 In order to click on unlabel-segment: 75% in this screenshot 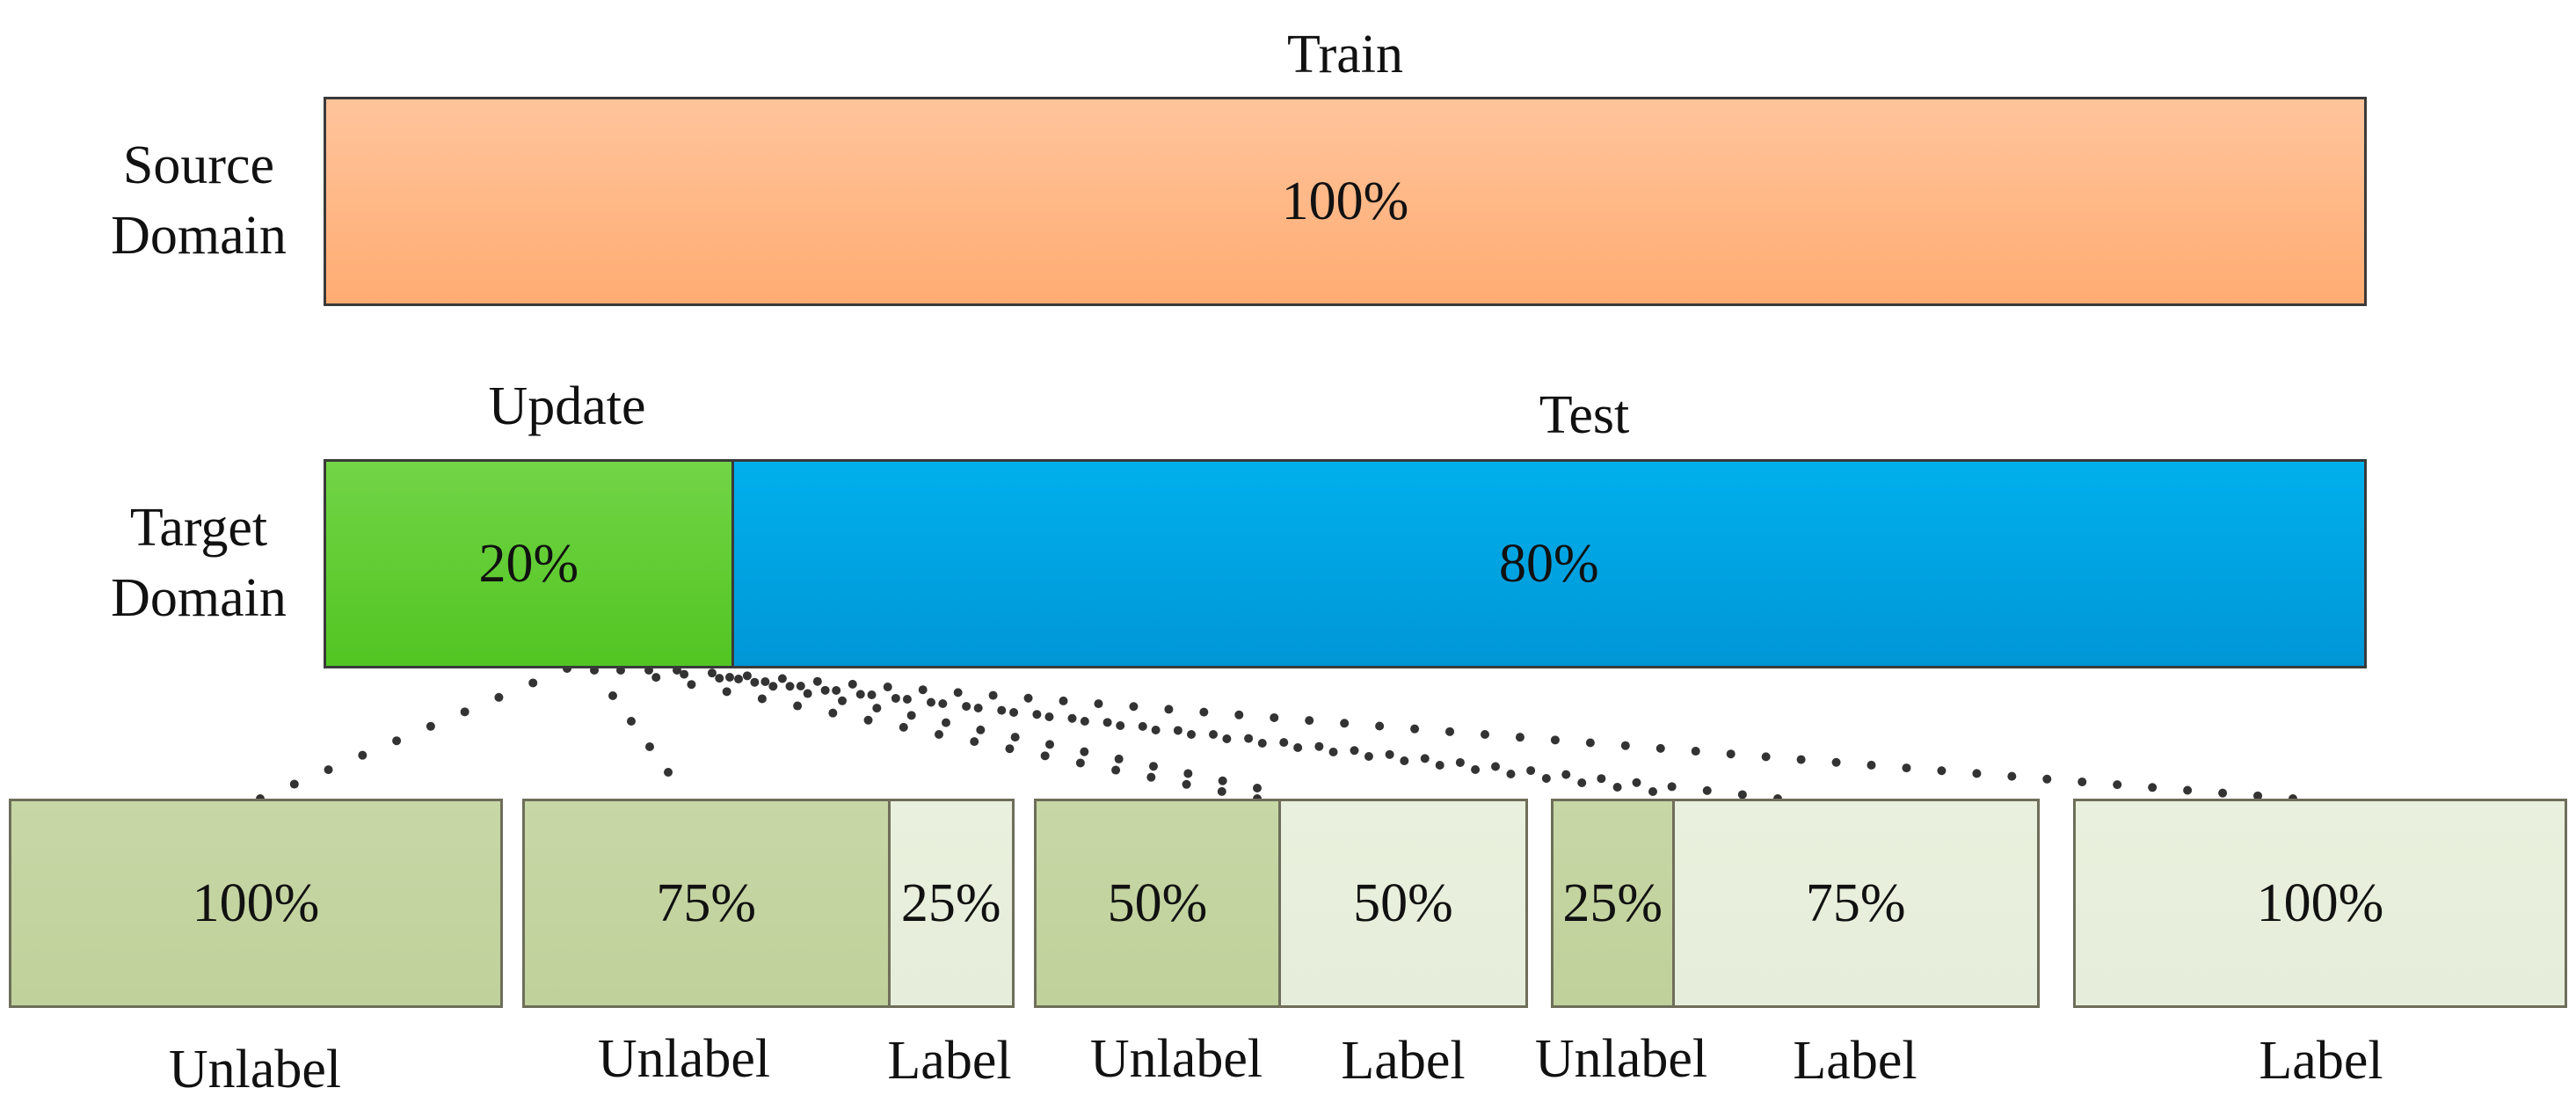, I will do `click(708, 903)`.